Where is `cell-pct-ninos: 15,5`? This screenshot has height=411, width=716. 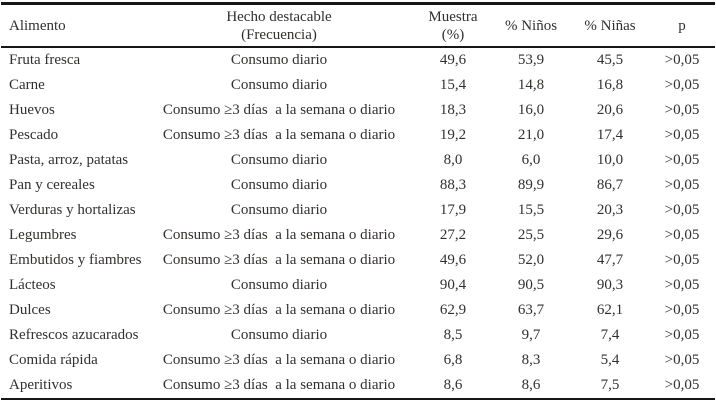 cell-pct-ninos: 15,5 is located at coordinates (531, 210).